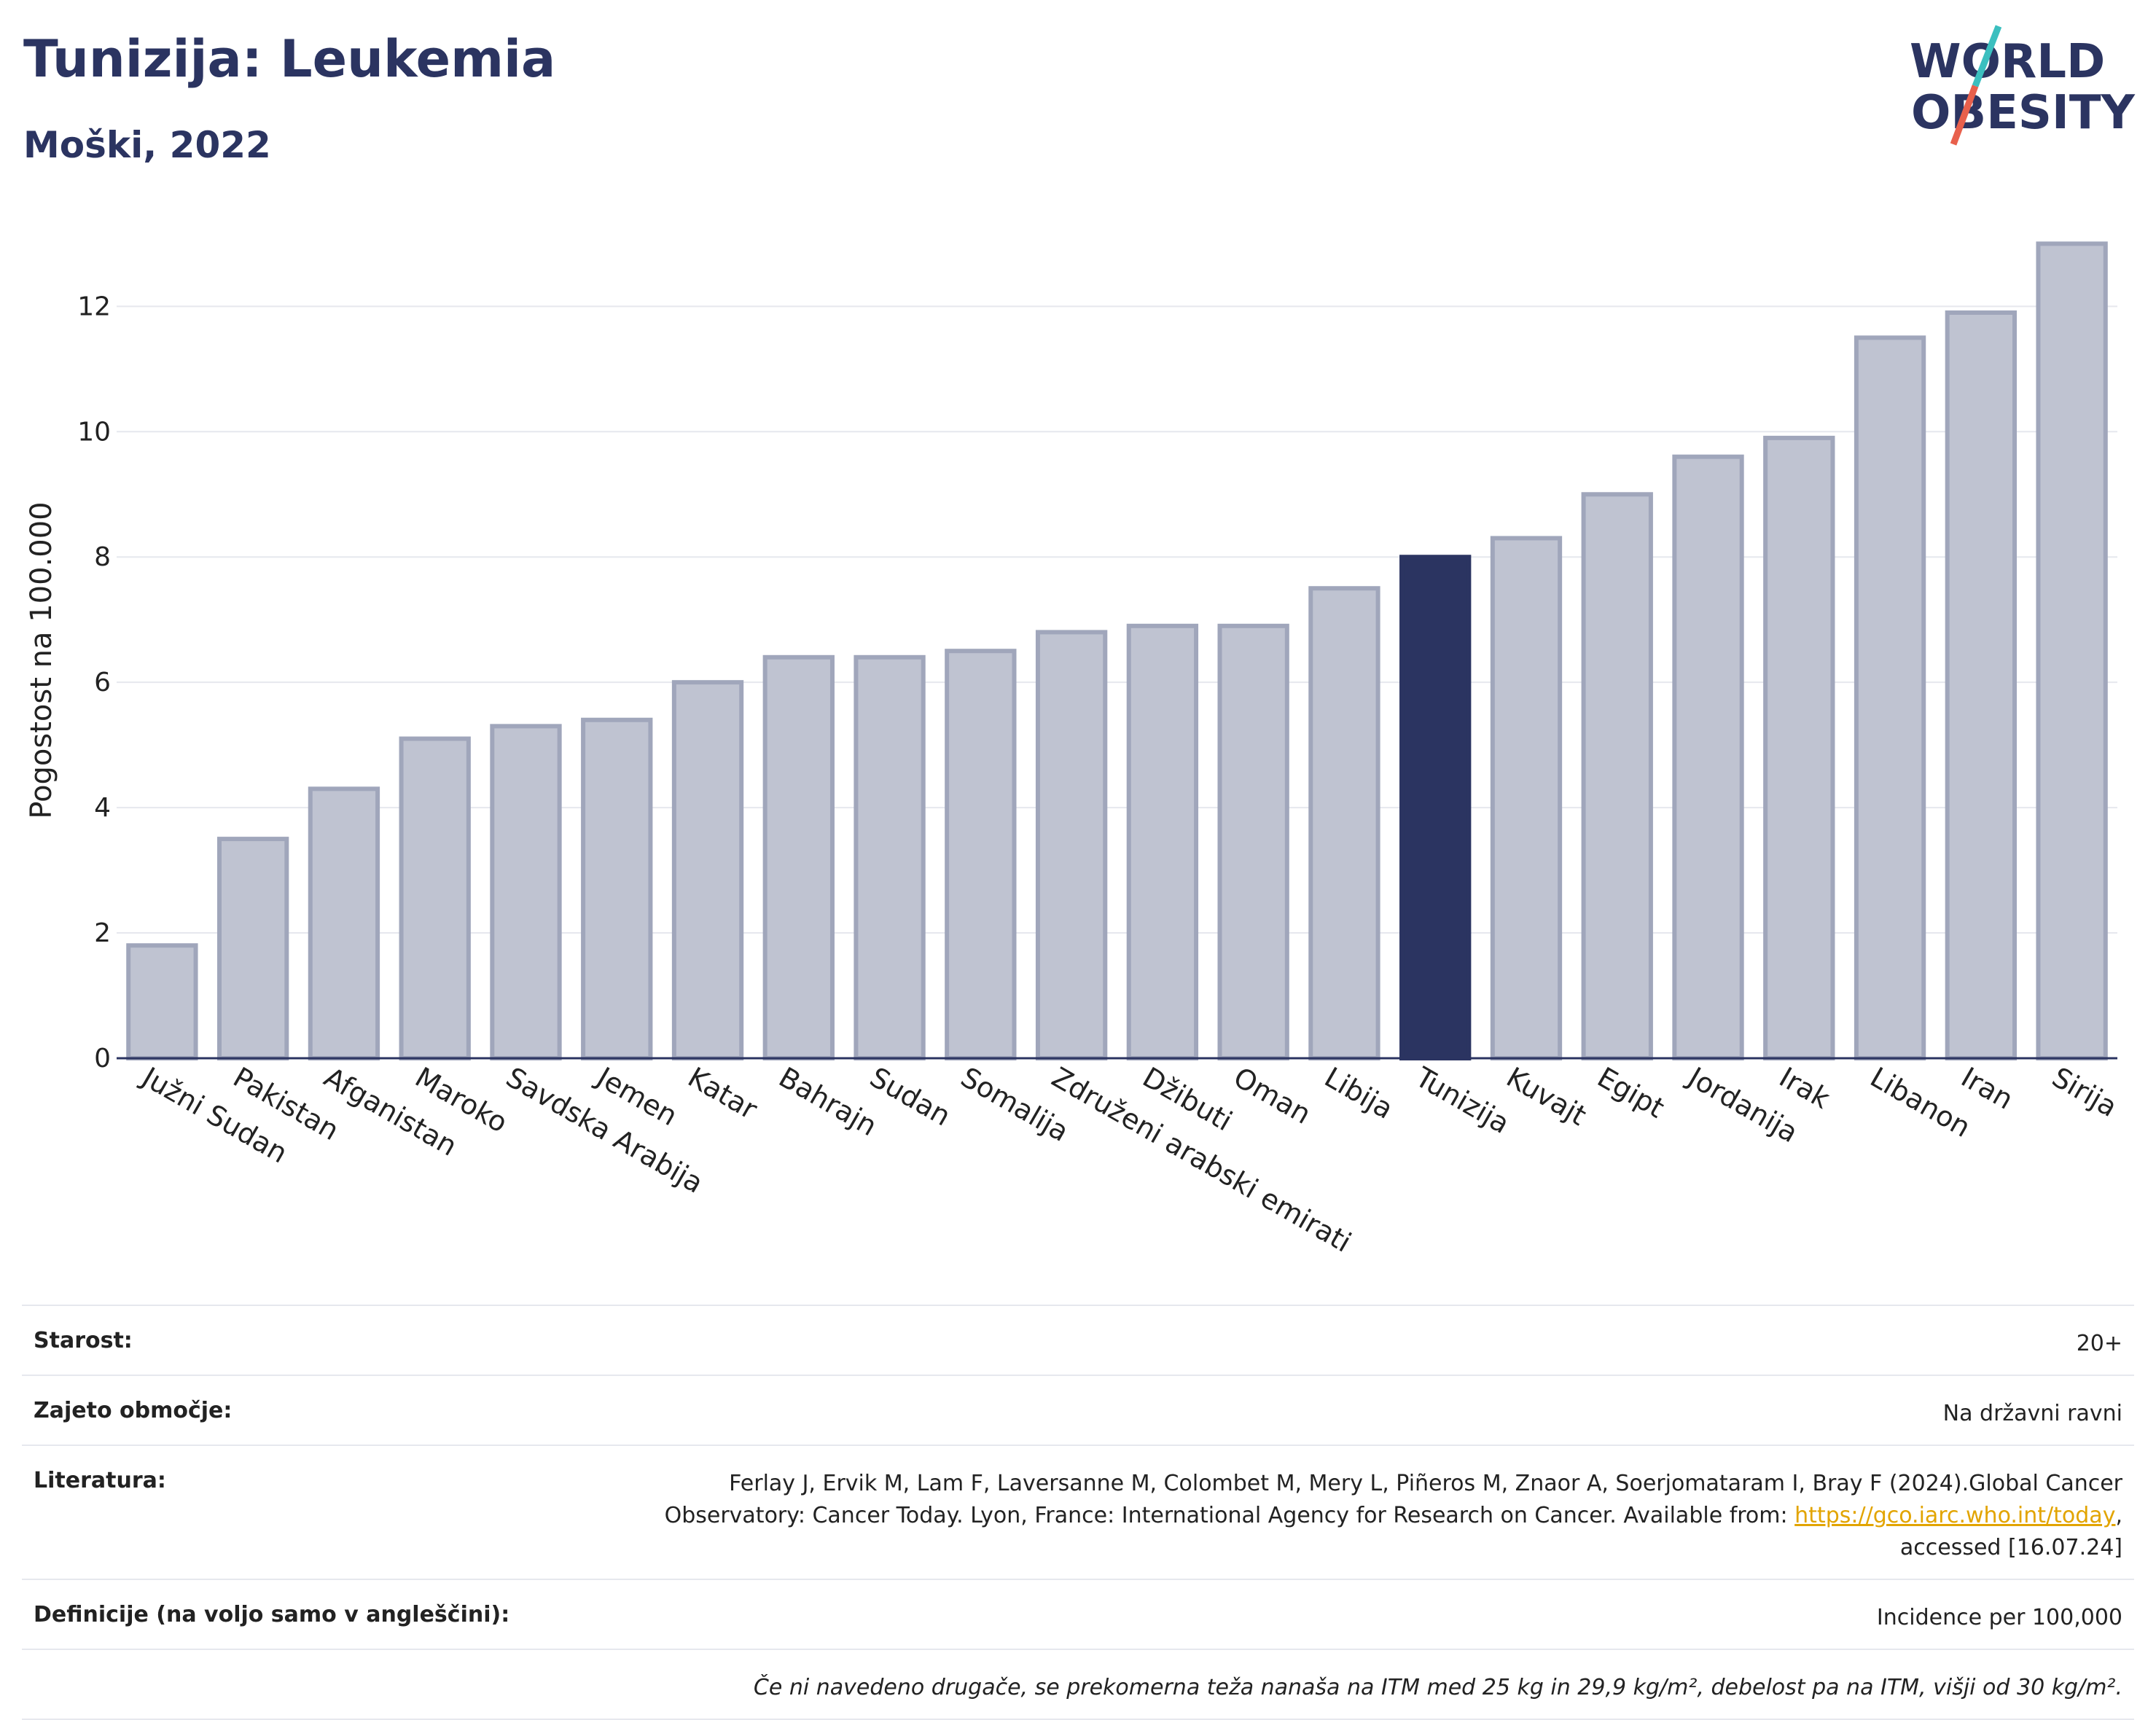  What do you see at coordinates (84, 1340) in the screenshot?
I see `age-label: Starost:` at bounding box center [84, 1340].